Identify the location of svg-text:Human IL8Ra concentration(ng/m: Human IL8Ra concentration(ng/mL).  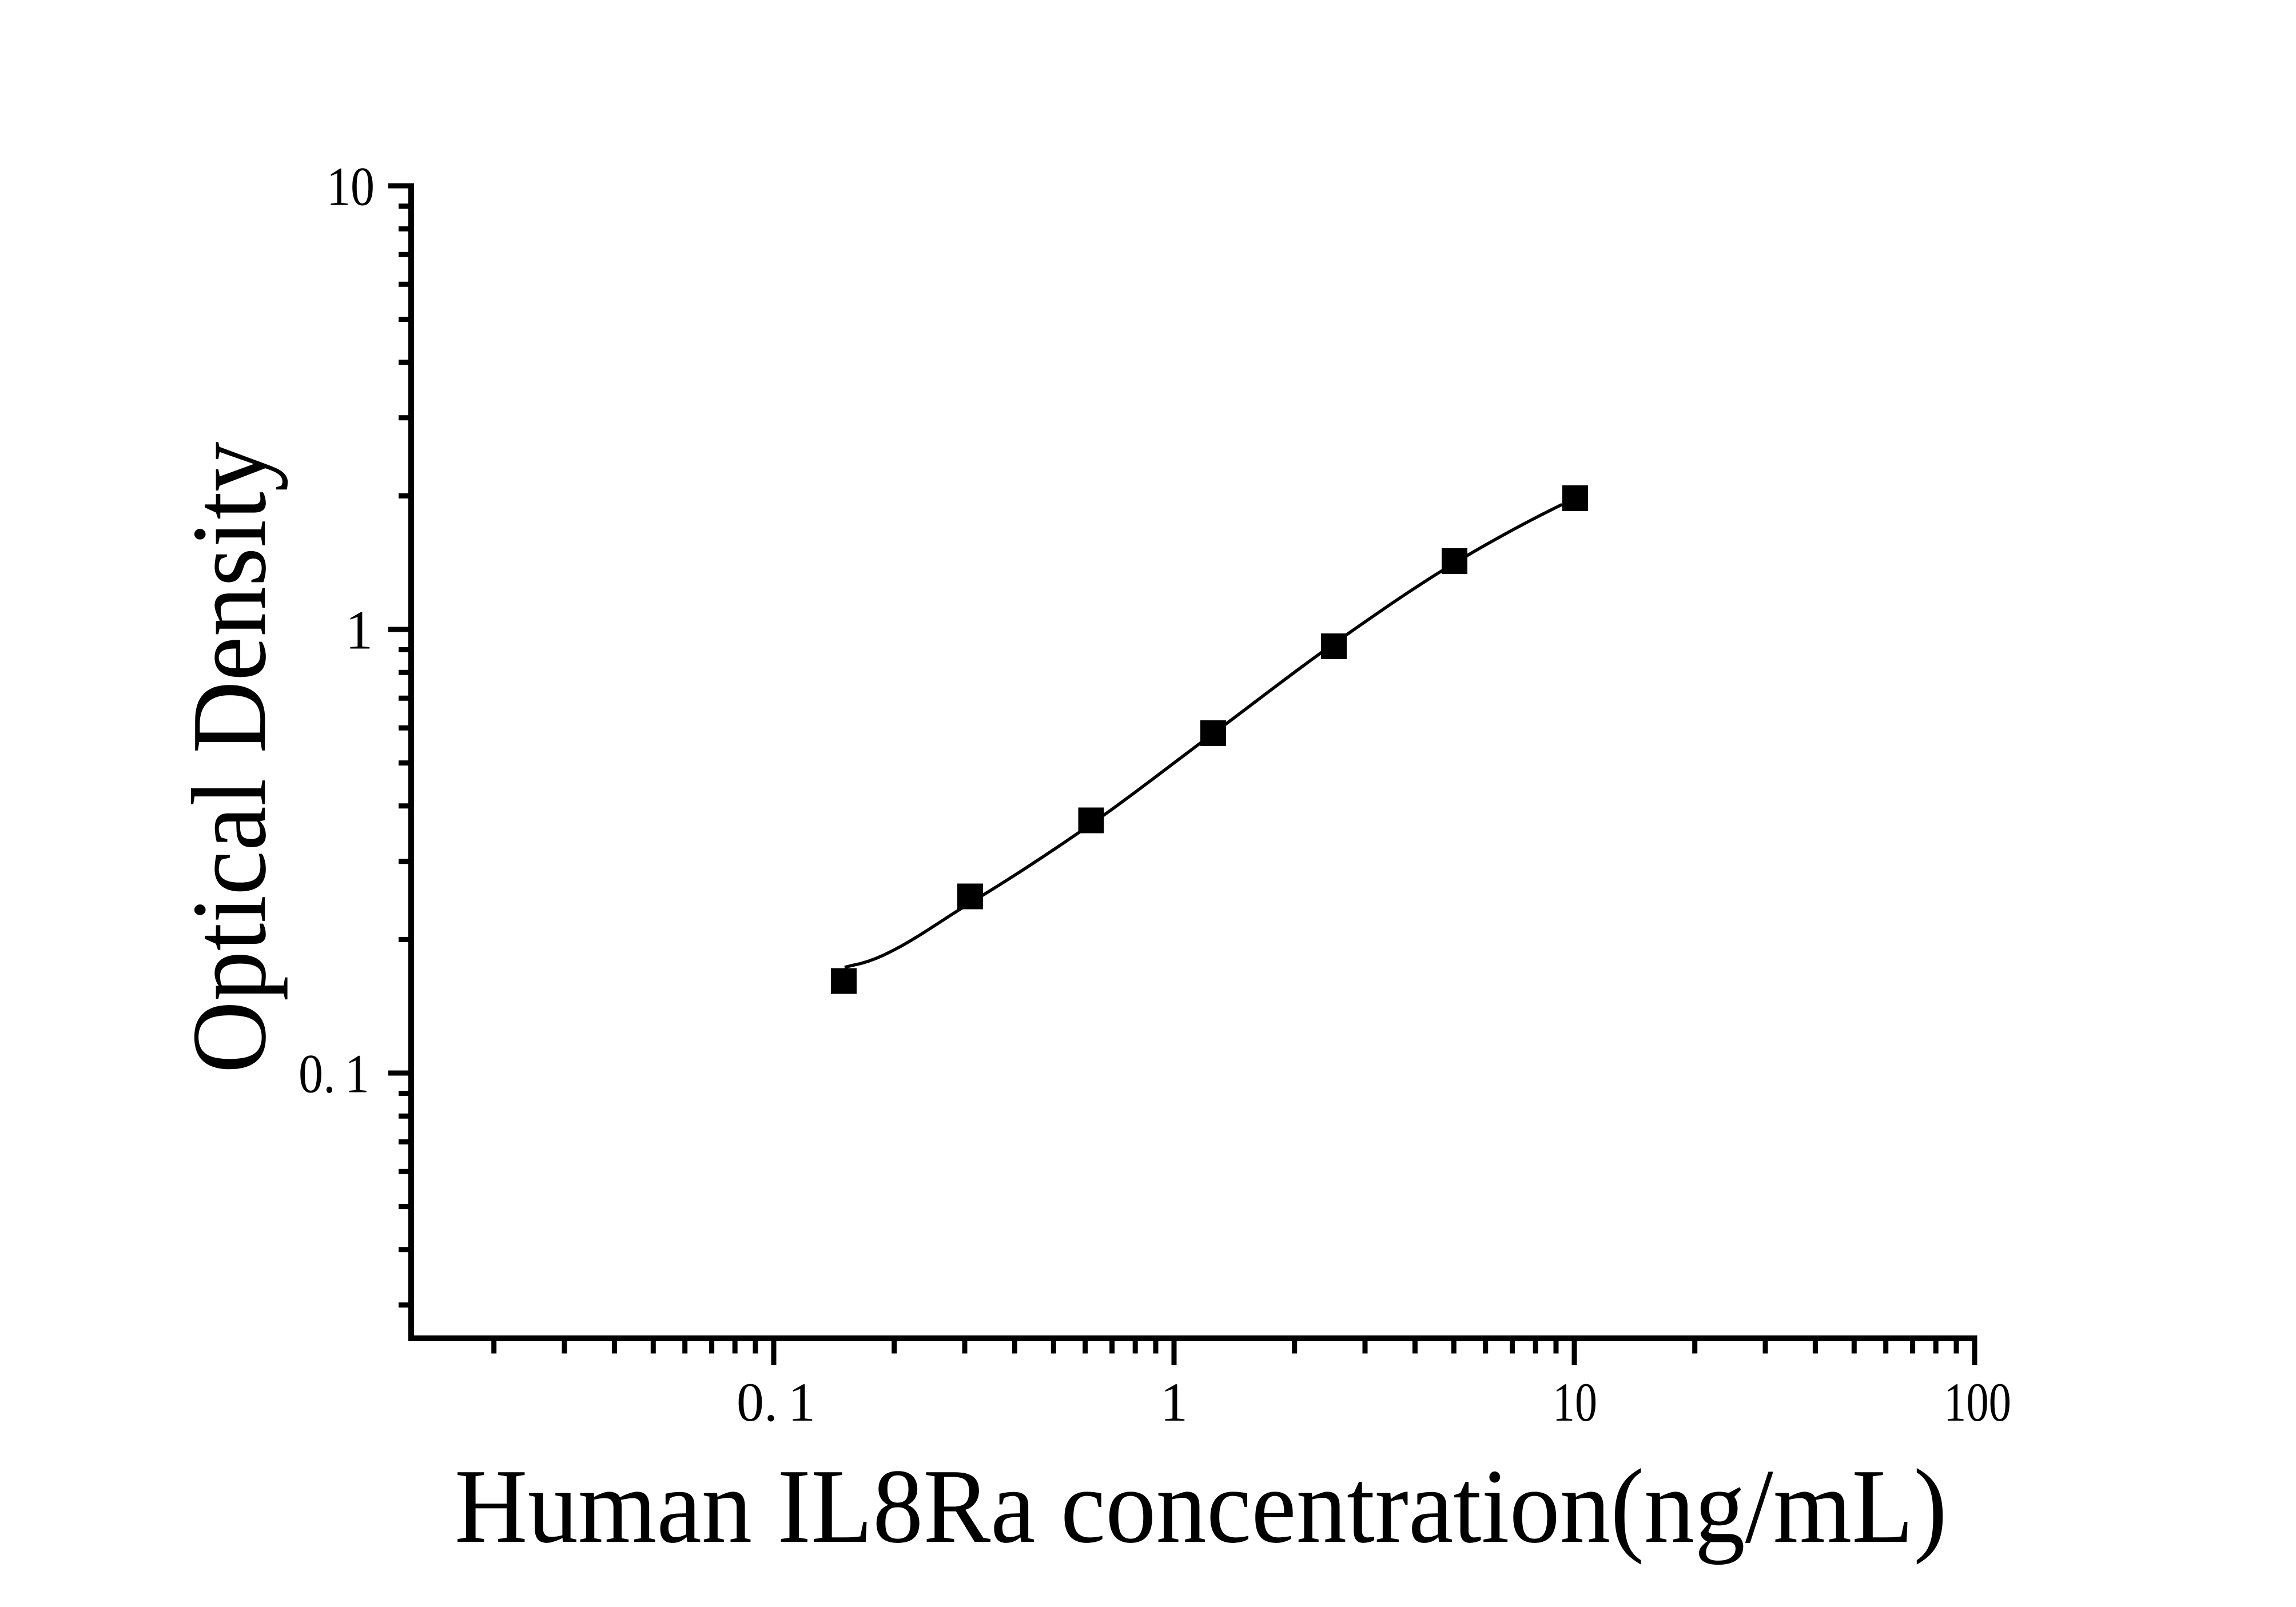
(1201, 1506).